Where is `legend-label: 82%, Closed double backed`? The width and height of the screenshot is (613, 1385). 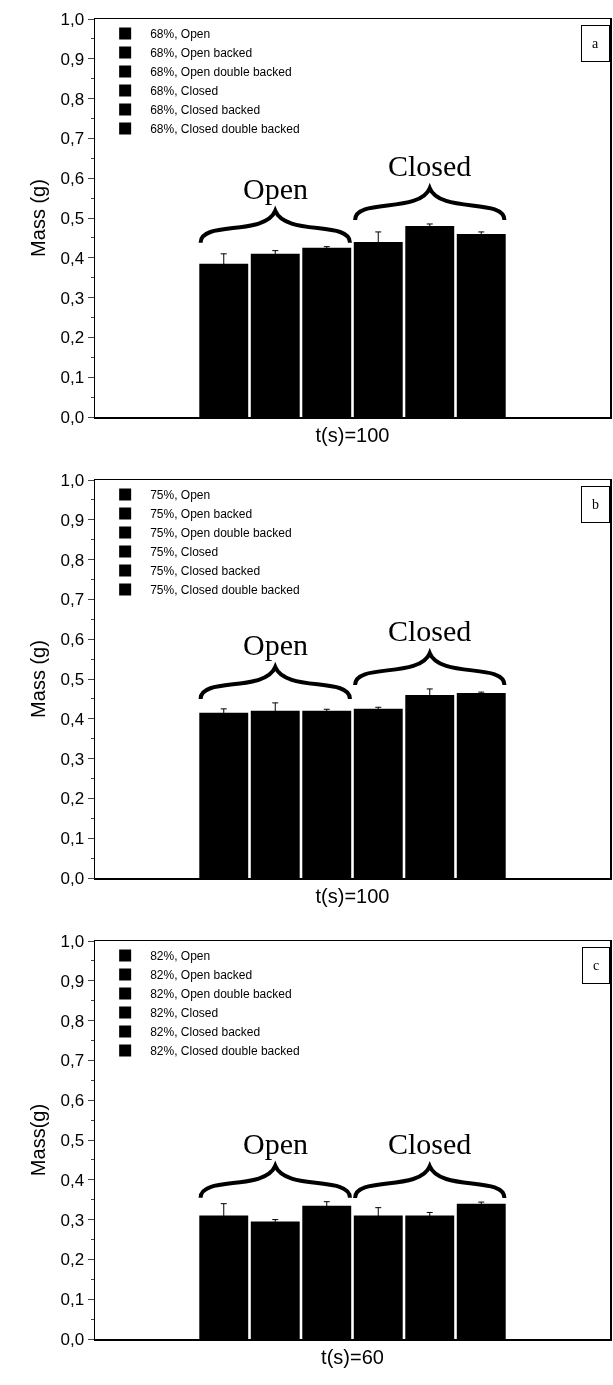
legend-label: 82%, Closed double backed is located at coordinates (225, 1051).